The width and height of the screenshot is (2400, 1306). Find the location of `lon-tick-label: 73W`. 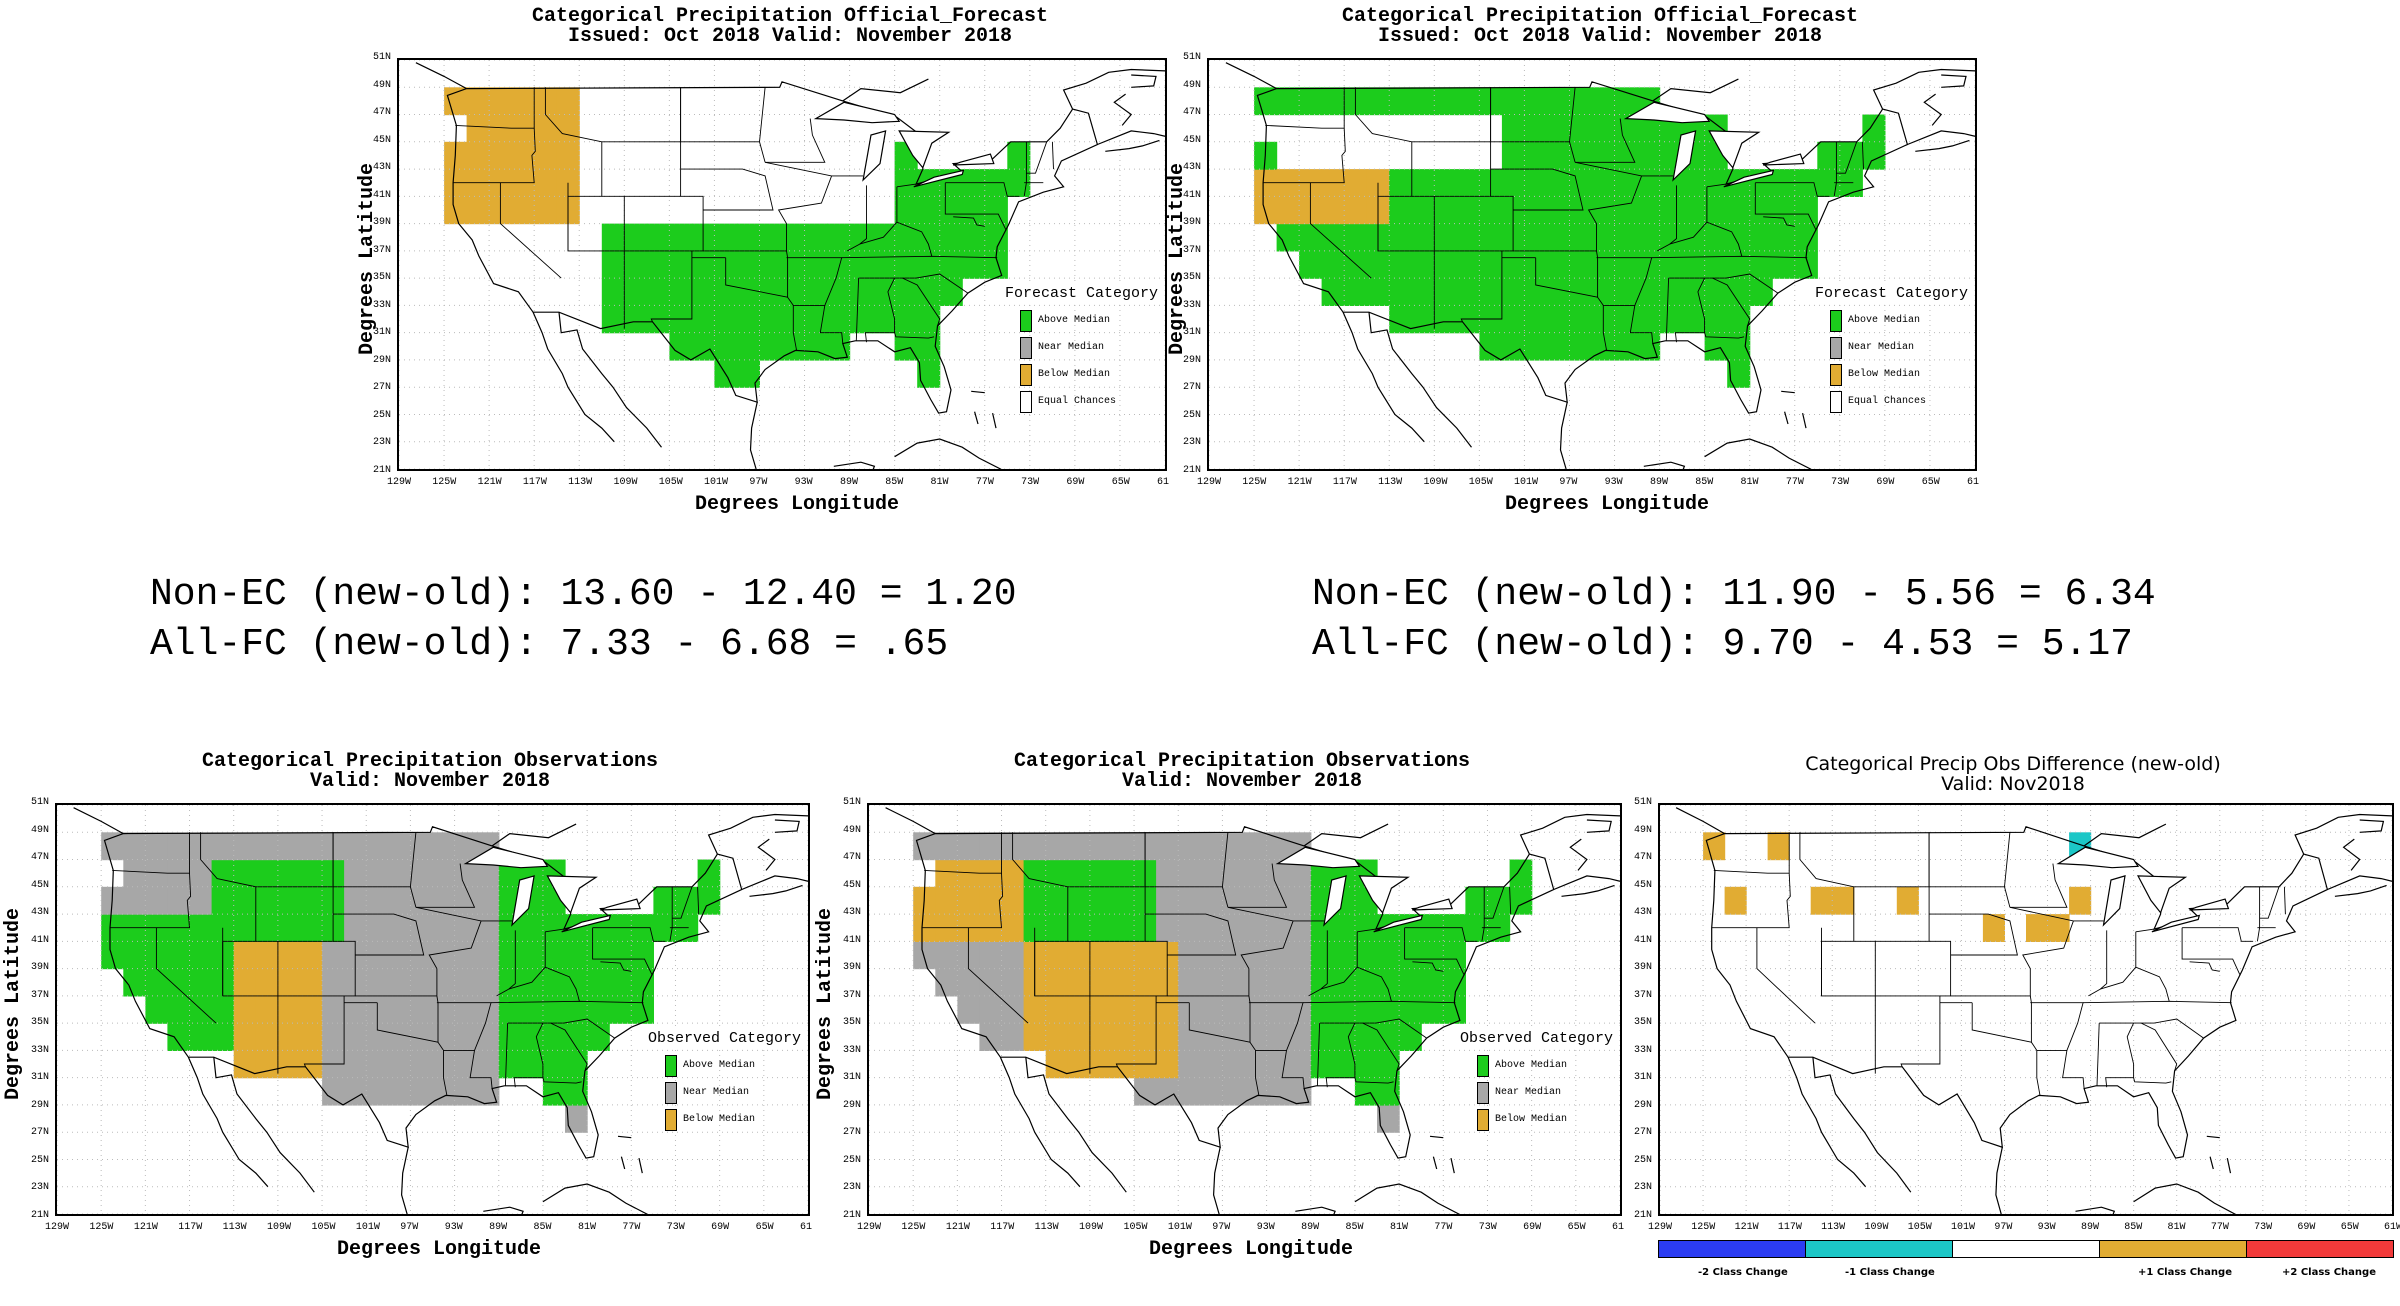

lon-tick-label: 73W is located at coordinates (1487, 1227).